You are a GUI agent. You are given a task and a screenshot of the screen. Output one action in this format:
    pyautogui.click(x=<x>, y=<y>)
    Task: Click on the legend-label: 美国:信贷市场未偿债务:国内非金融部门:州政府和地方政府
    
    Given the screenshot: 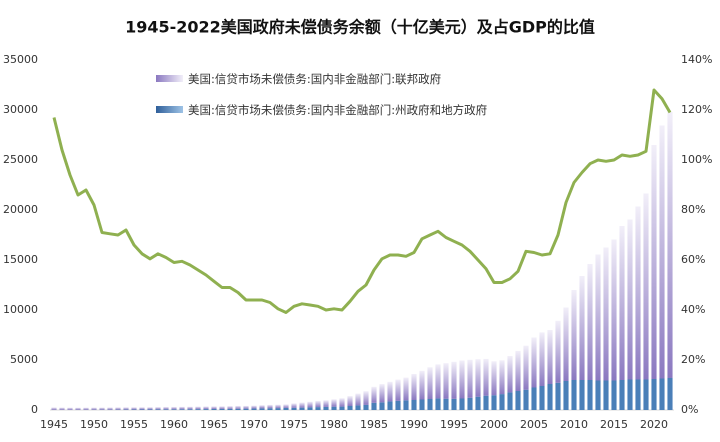 What is the action you would take?
    pyautogui.click(x=338, y=110)
    